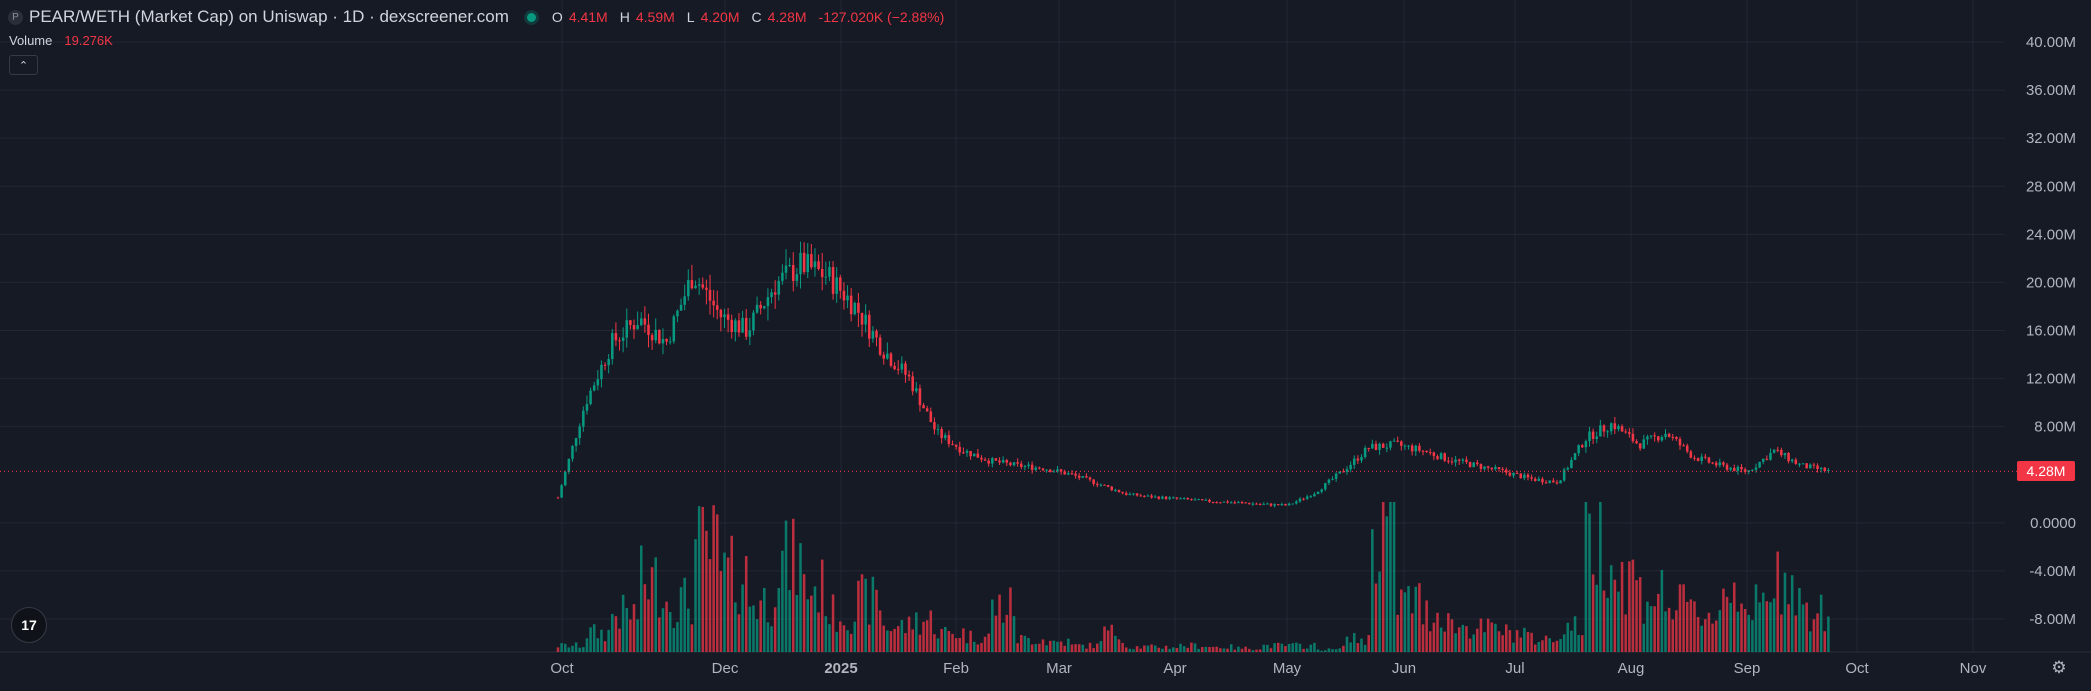 The height and width of the screenshot is (691, 2091). Describe the element at coordinates (2059, 668) in the screenshot. I see `settings-button: ⚙` at that location.